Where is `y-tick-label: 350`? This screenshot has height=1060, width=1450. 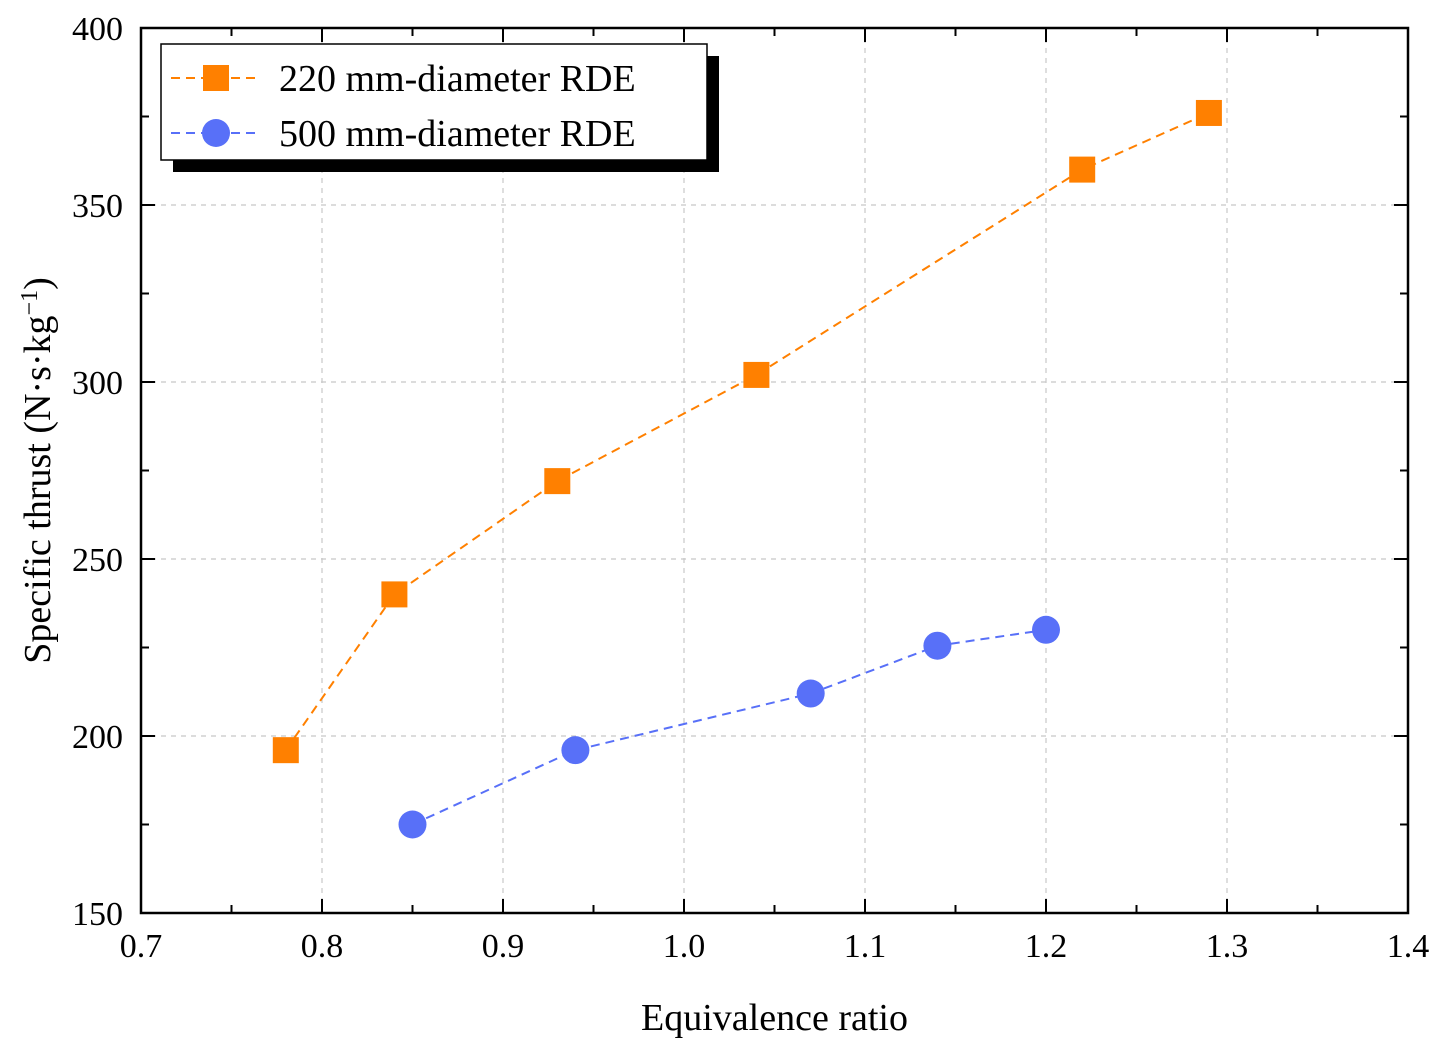
y-tick-label: 350 is located at coordinates (97, 206).